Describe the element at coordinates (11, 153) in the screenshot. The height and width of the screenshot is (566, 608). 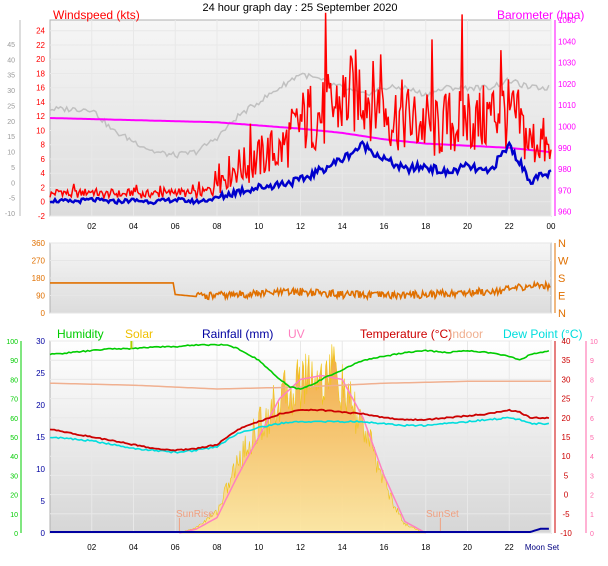
I see `far-left-tick-label: 10` at that location.